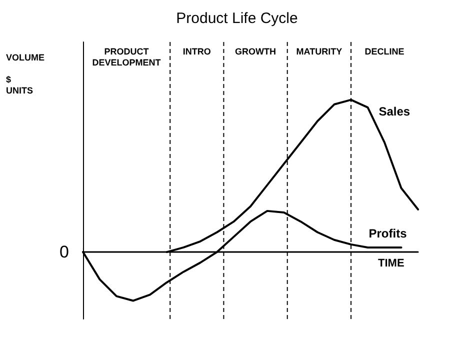 The width and height of the screenshot is (474, 341). What do you see at coordinates (127, 57) in the screenshot?
I see `text: PRODUCT DEVELOPMENT` at bounding box center [127, 57].